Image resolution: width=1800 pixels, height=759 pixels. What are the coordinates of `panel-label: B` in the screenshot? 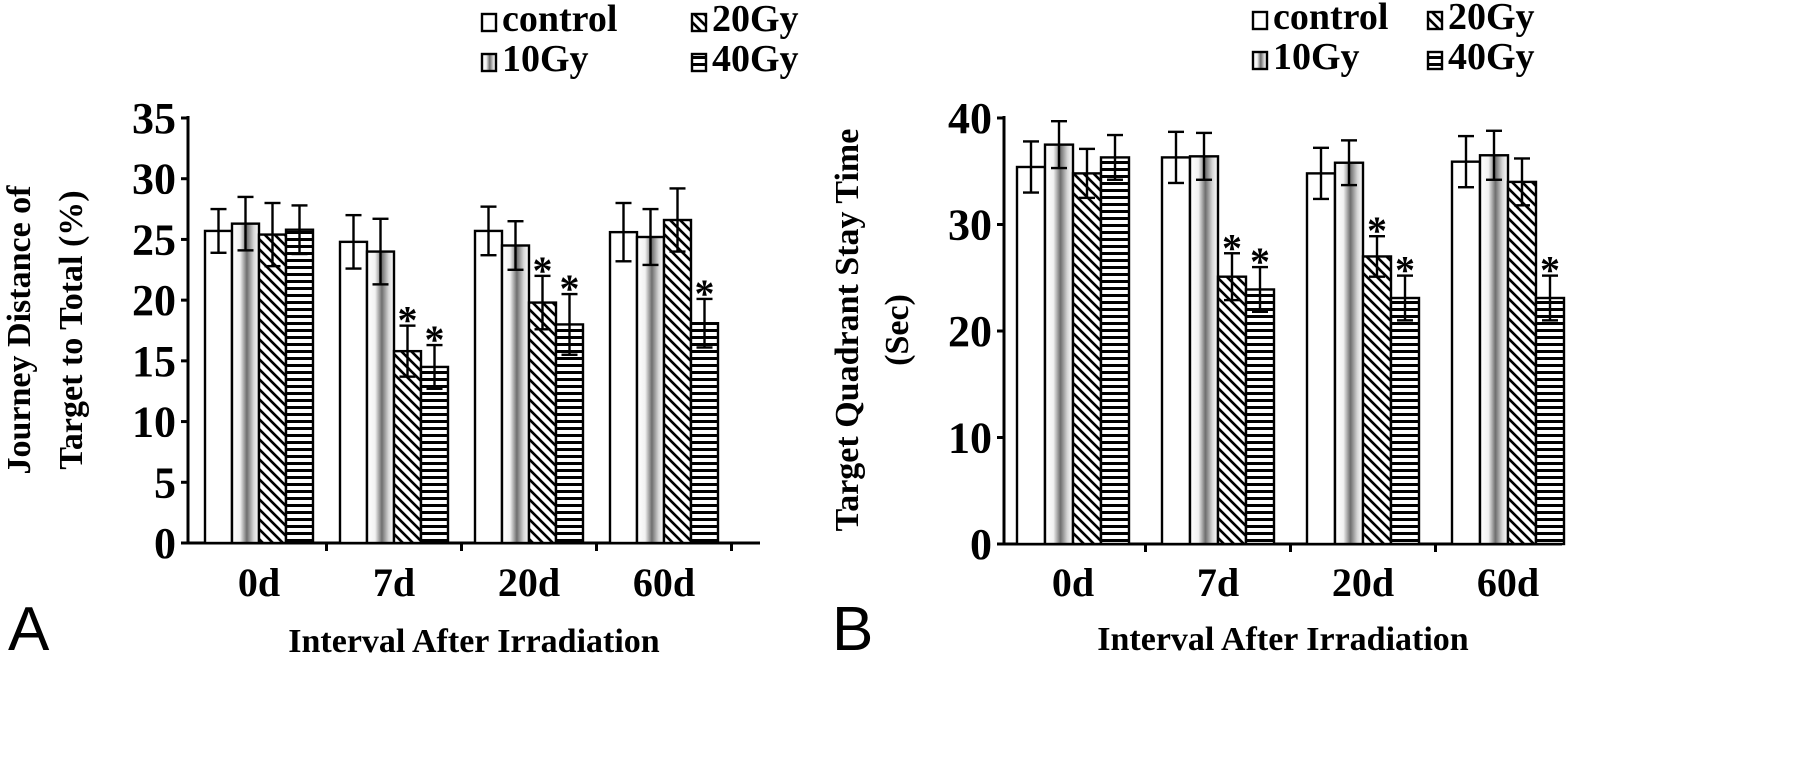 It's located at (852, 629).